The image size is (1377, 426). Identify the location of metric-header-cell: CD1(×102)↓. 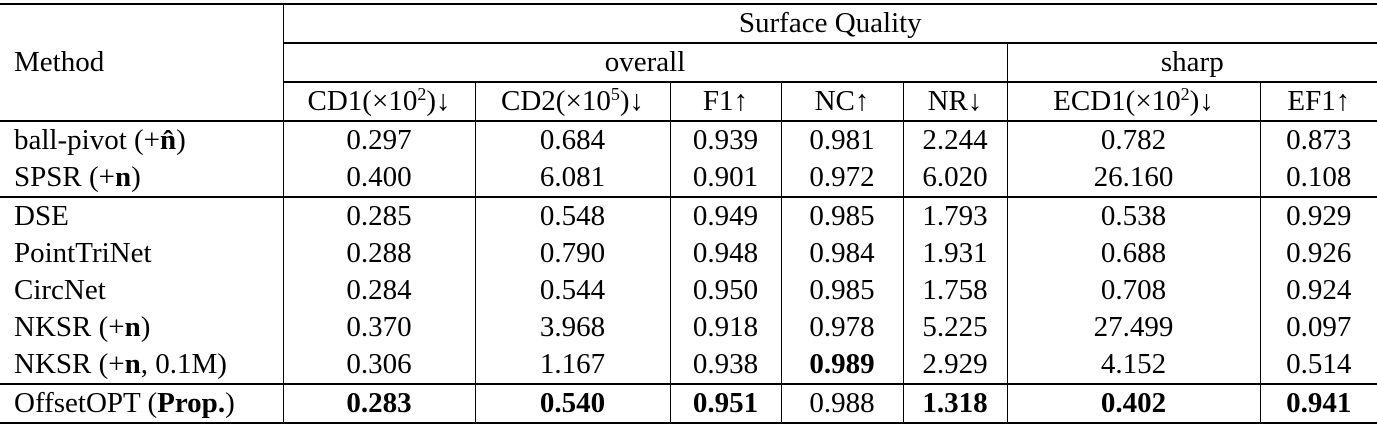
(378, 102).